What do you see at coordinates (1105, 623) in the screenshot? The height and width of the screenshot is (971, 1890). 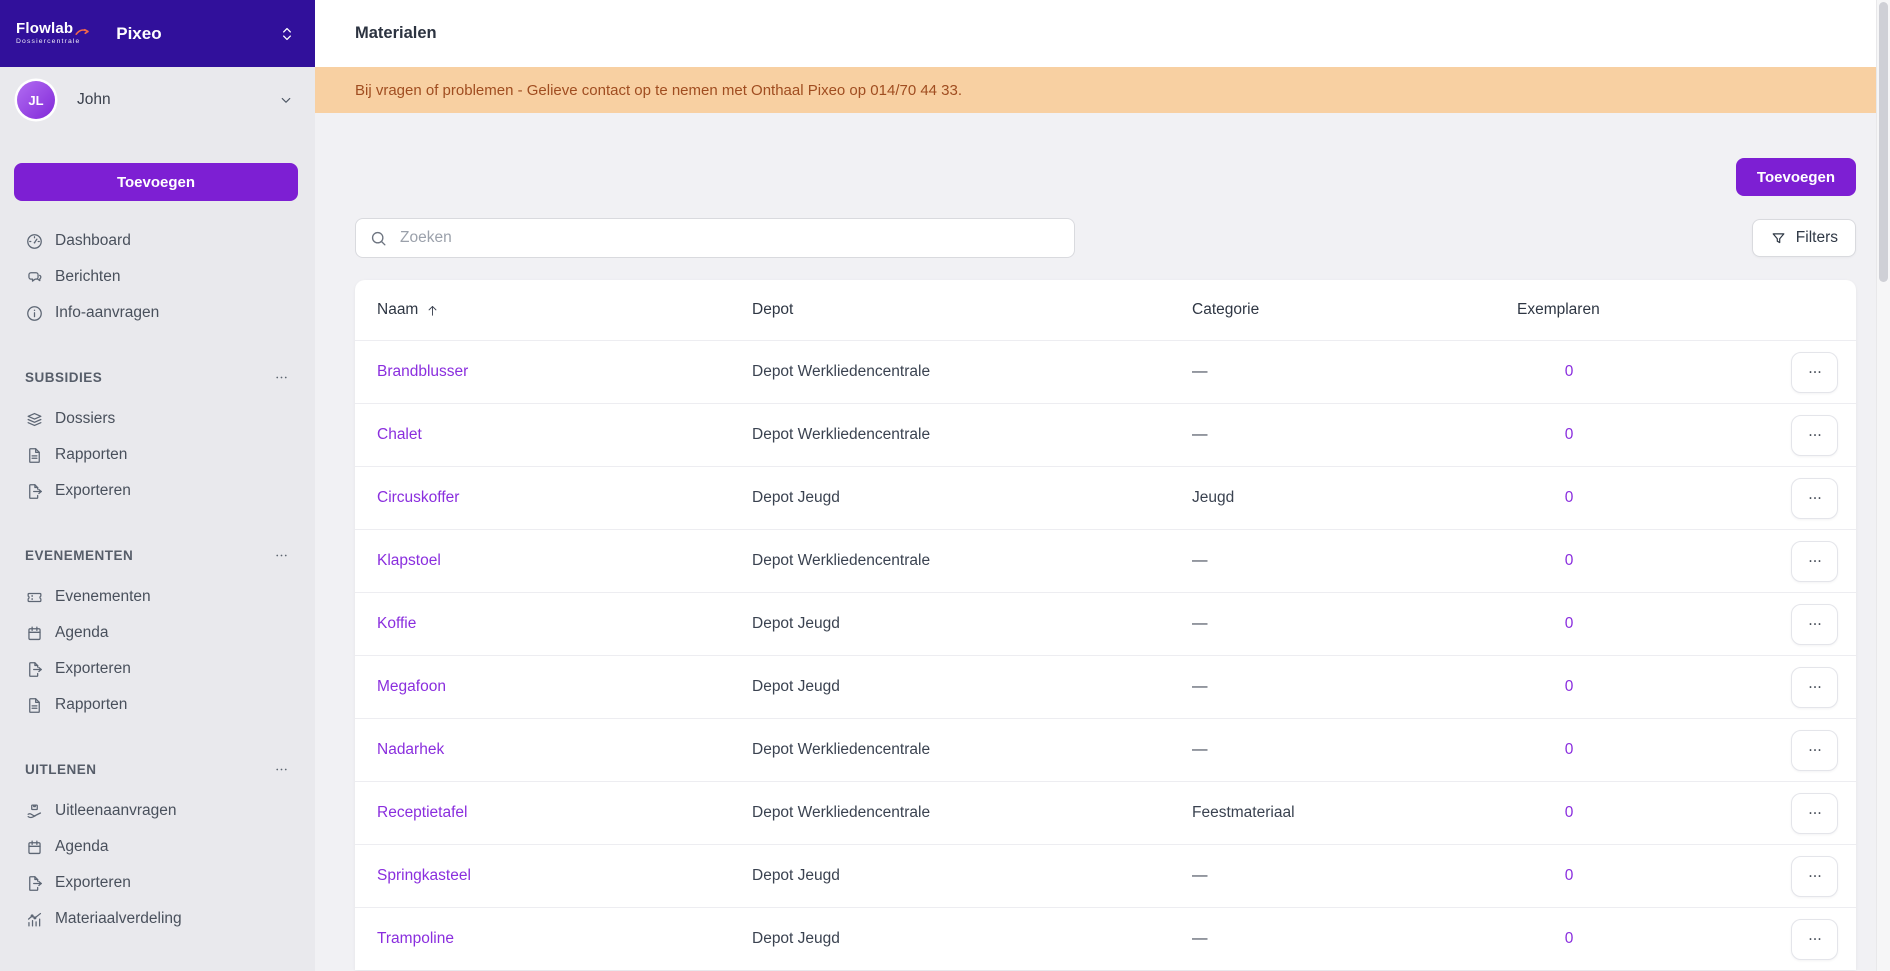 I see `table-row: Koffie Depot Jeugd — 0` at bounding box center [1105, 623].